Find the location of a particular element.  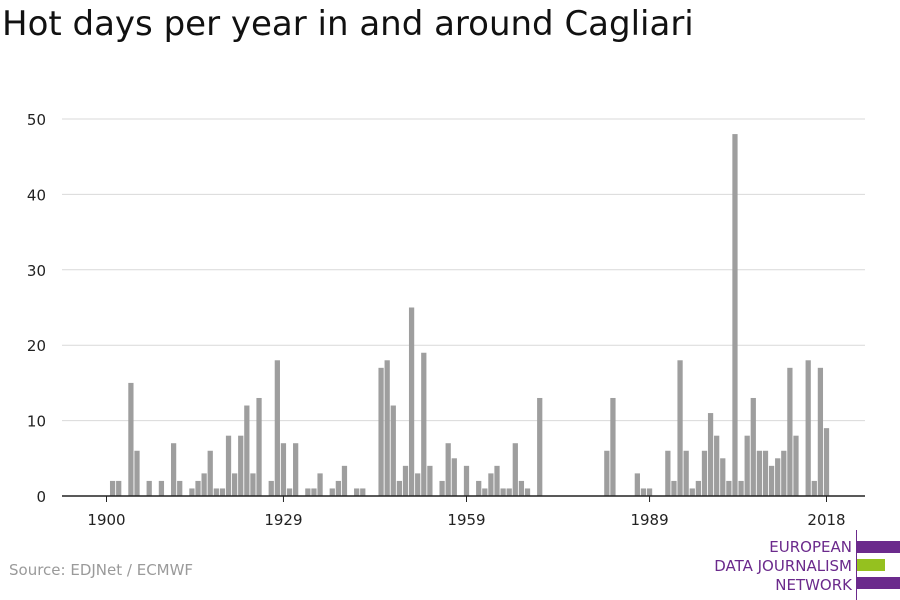

logo-text-line1: EUROPEAN is located at coordinates (810, 547).